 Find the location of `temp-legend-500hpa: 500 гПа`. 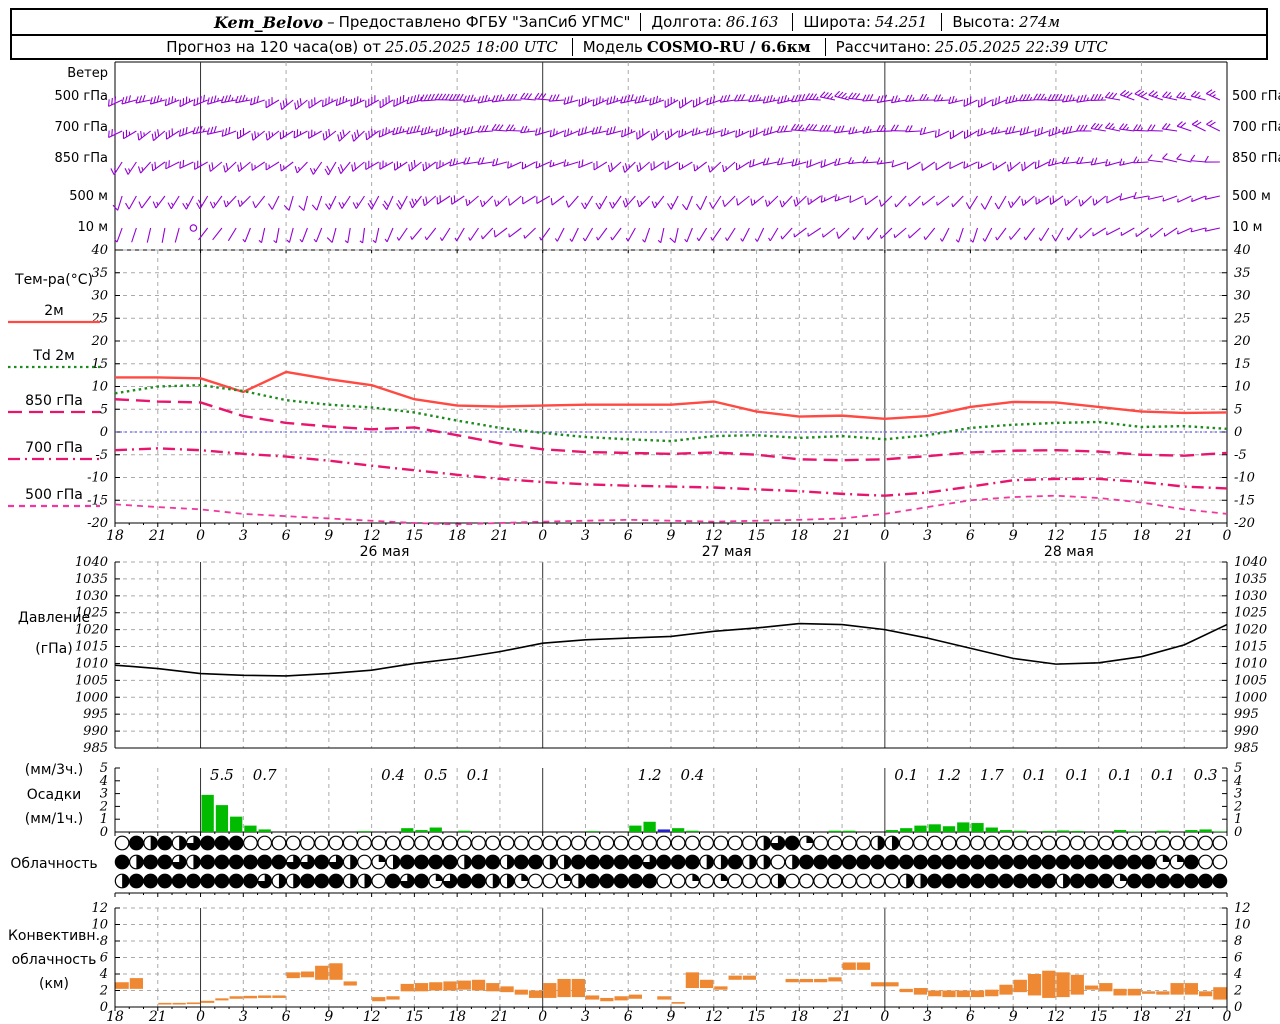

temp-legend-500hpa: 500 гПа is located at coordinates (54, 495).